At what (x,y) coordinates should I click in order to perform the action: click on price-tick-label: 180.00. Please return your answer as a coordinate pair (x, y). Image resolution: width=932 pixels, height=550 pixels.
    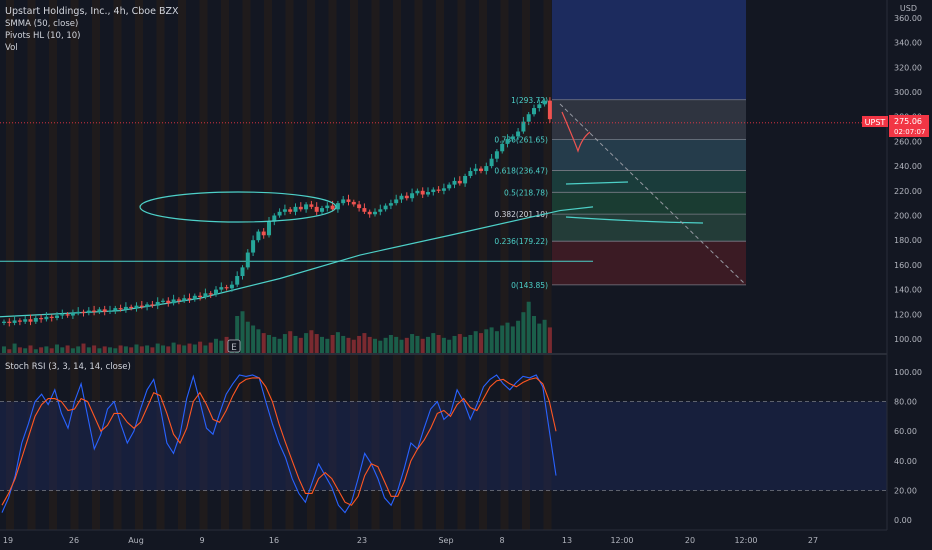
    Looking at the image, I should click on (908, 240).